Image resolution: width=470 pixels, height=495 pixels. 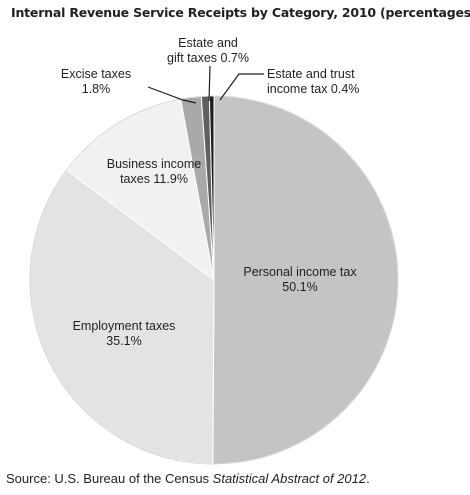 I want to click on leader-line-excise, so click(x=172, y=95).